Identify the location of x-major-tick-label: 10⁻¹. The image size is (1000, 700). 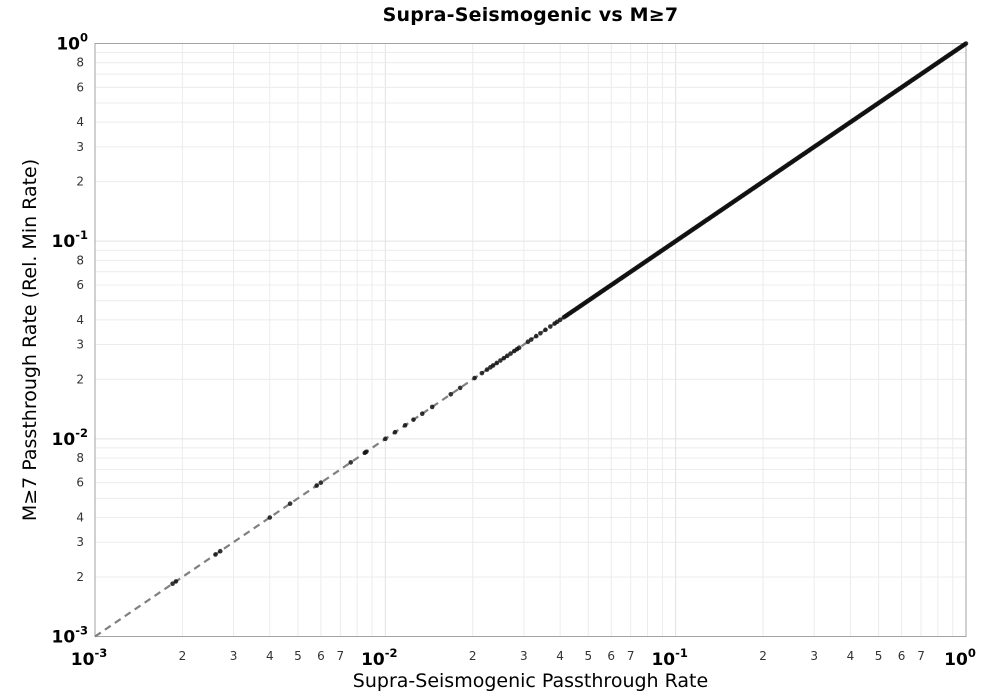
(669, 658).